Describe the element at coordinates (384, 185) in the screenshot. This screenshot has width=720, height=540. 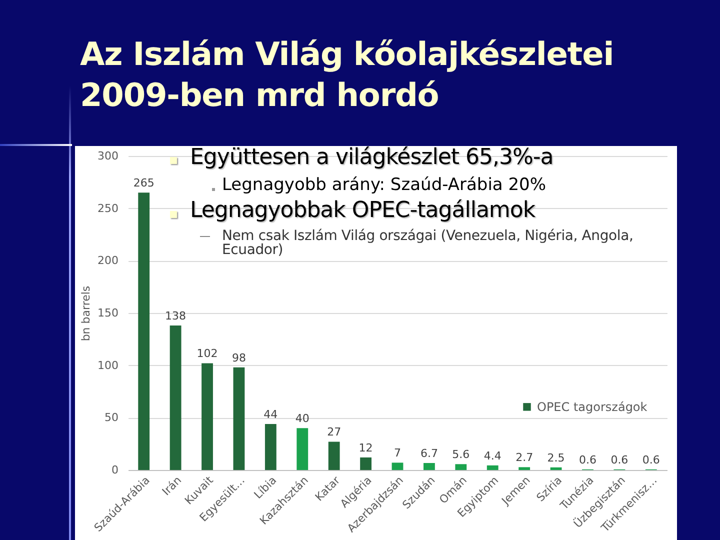
I see `annotation: Legnagyobb arány: Szaúd-Arábia 20%` at that location.